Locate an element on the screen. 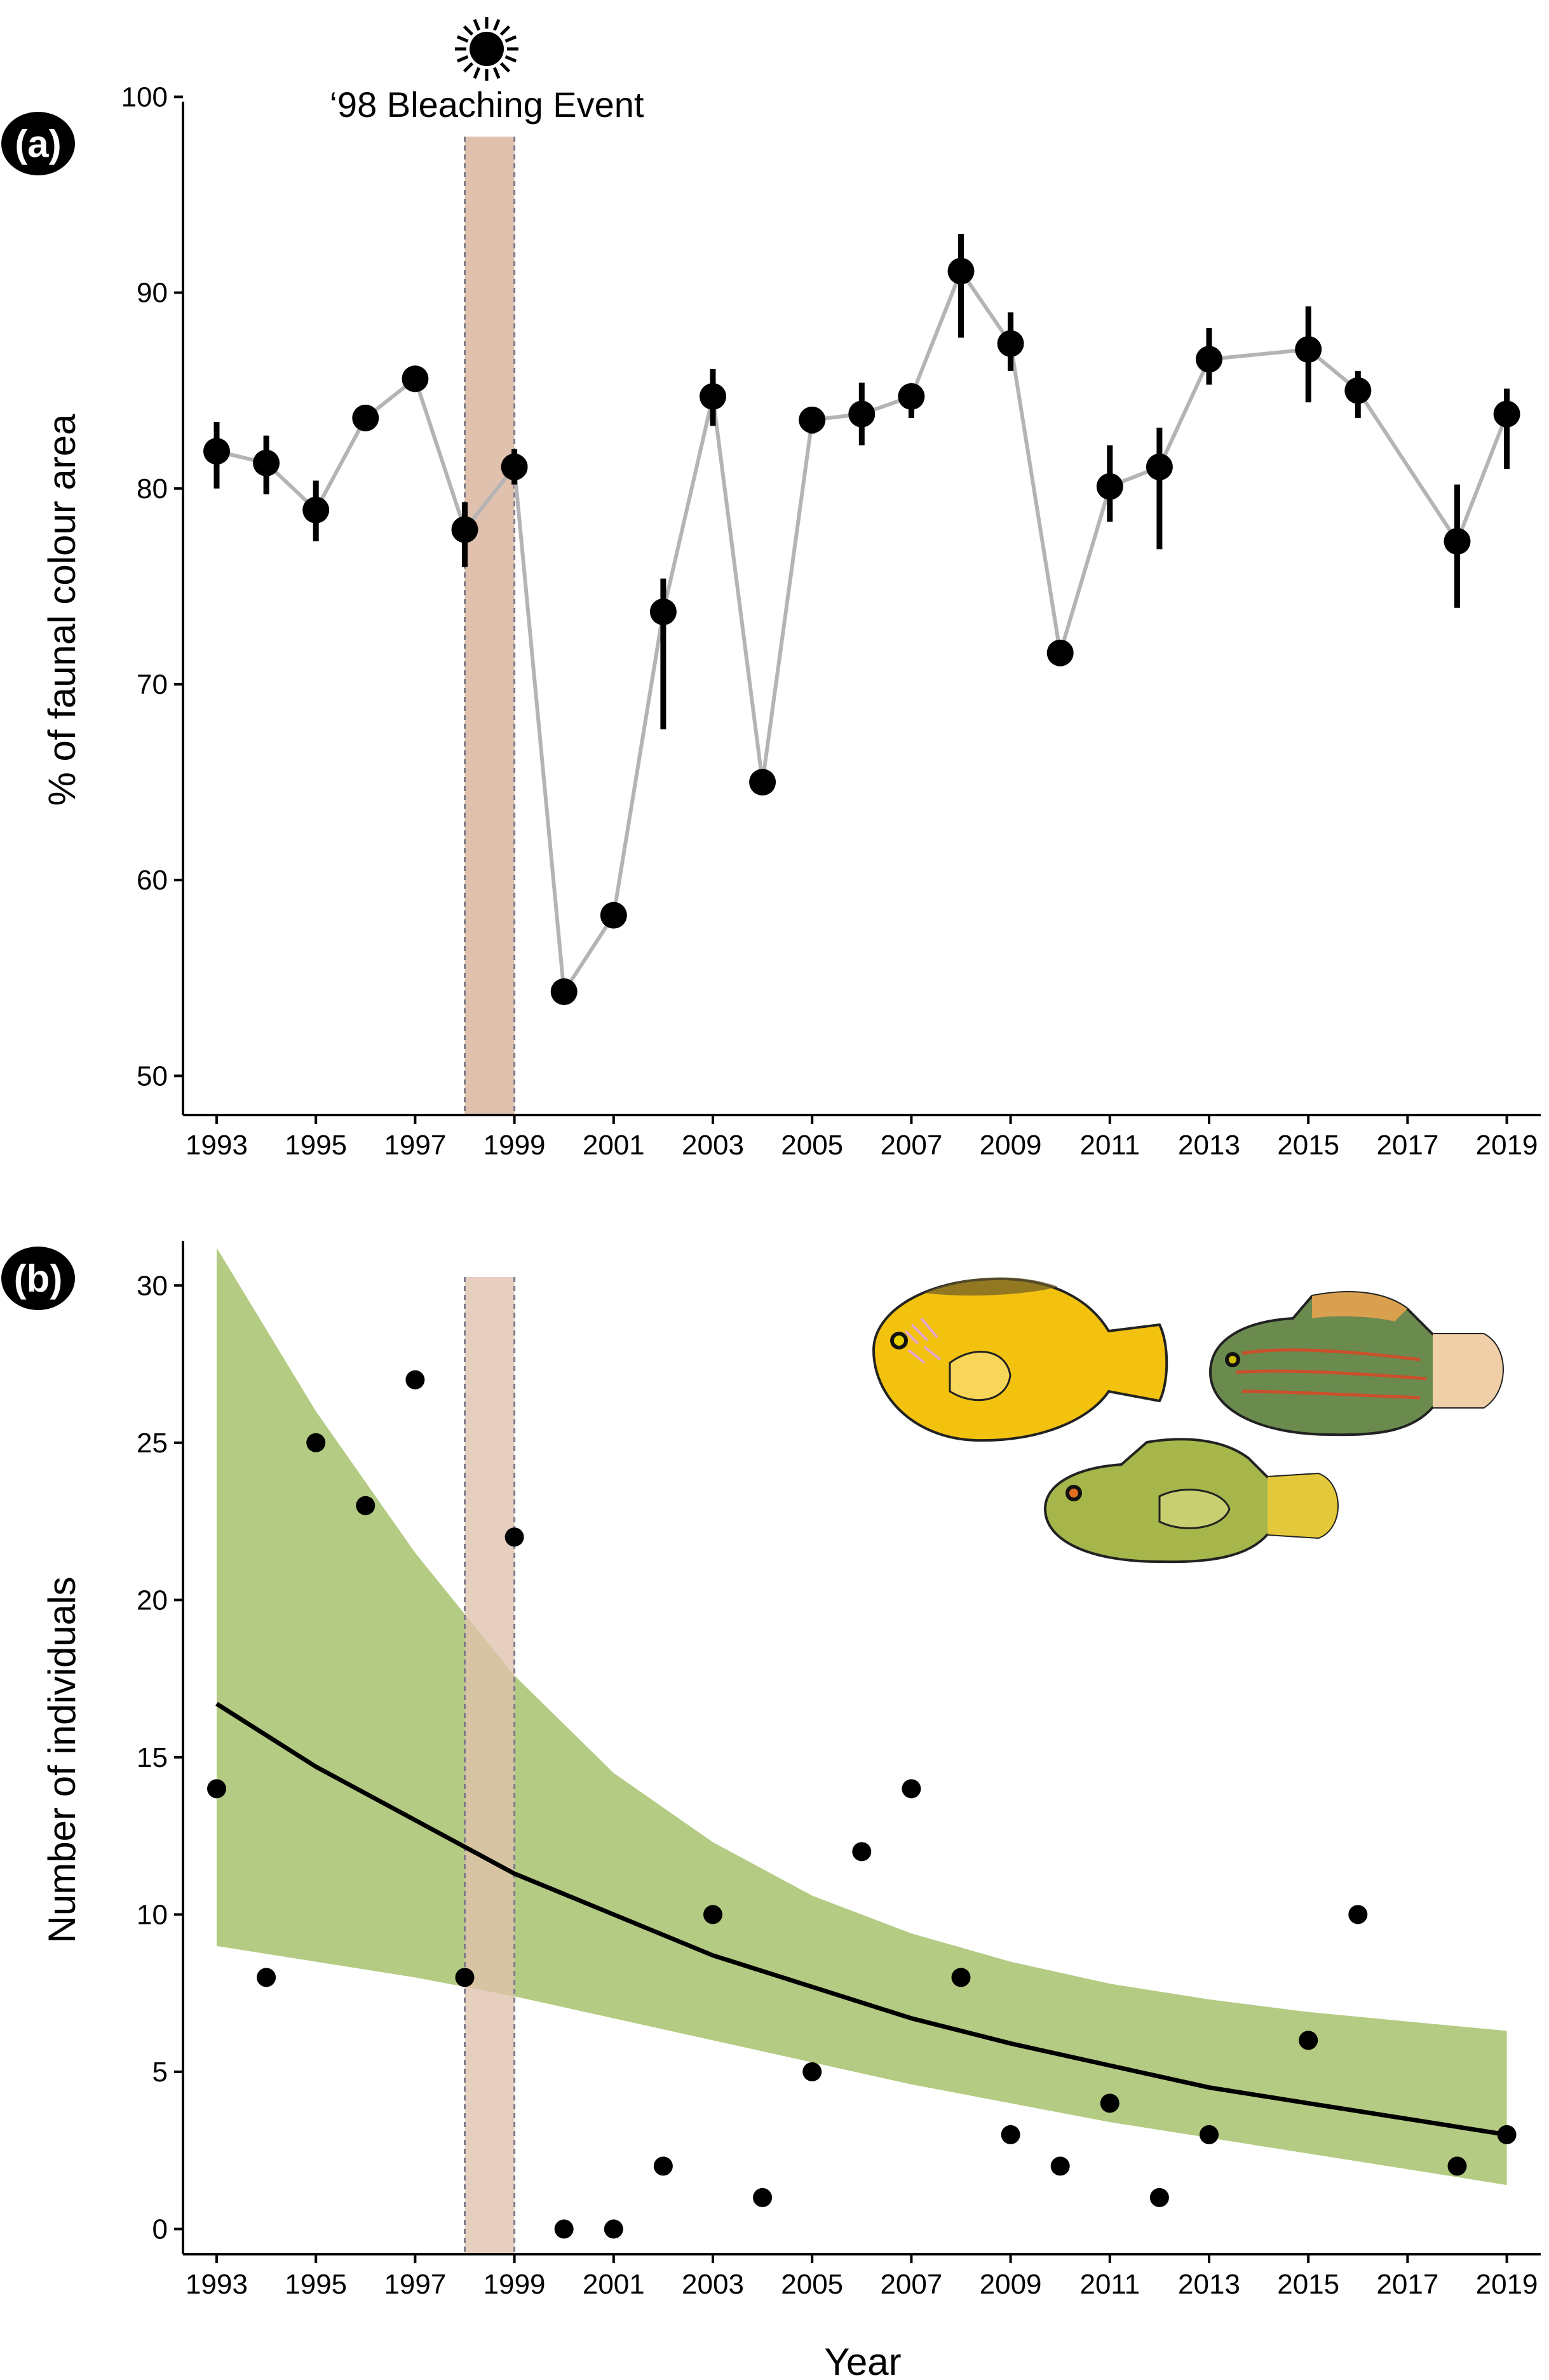 Image resolution: width=1549 pixels, height=2380 pixels. y-tick-label: 10 is located at coordinates (152, 1914).